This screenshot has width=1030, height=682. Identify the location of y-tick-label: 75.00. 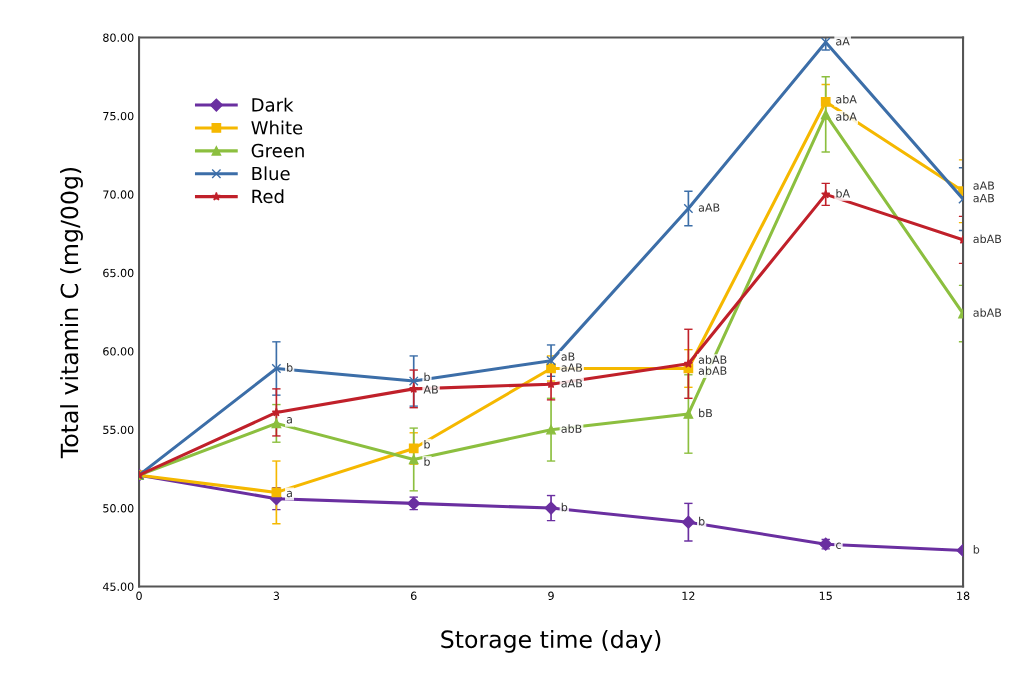
(118, 116).